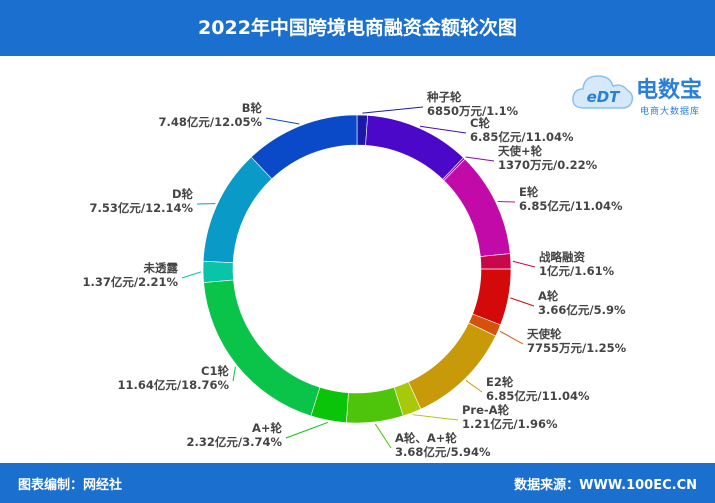  Describe the element at coordinates (426, 438) in the screenshot. I see `slice-label-name-9: A轮、A+轮` at that location.